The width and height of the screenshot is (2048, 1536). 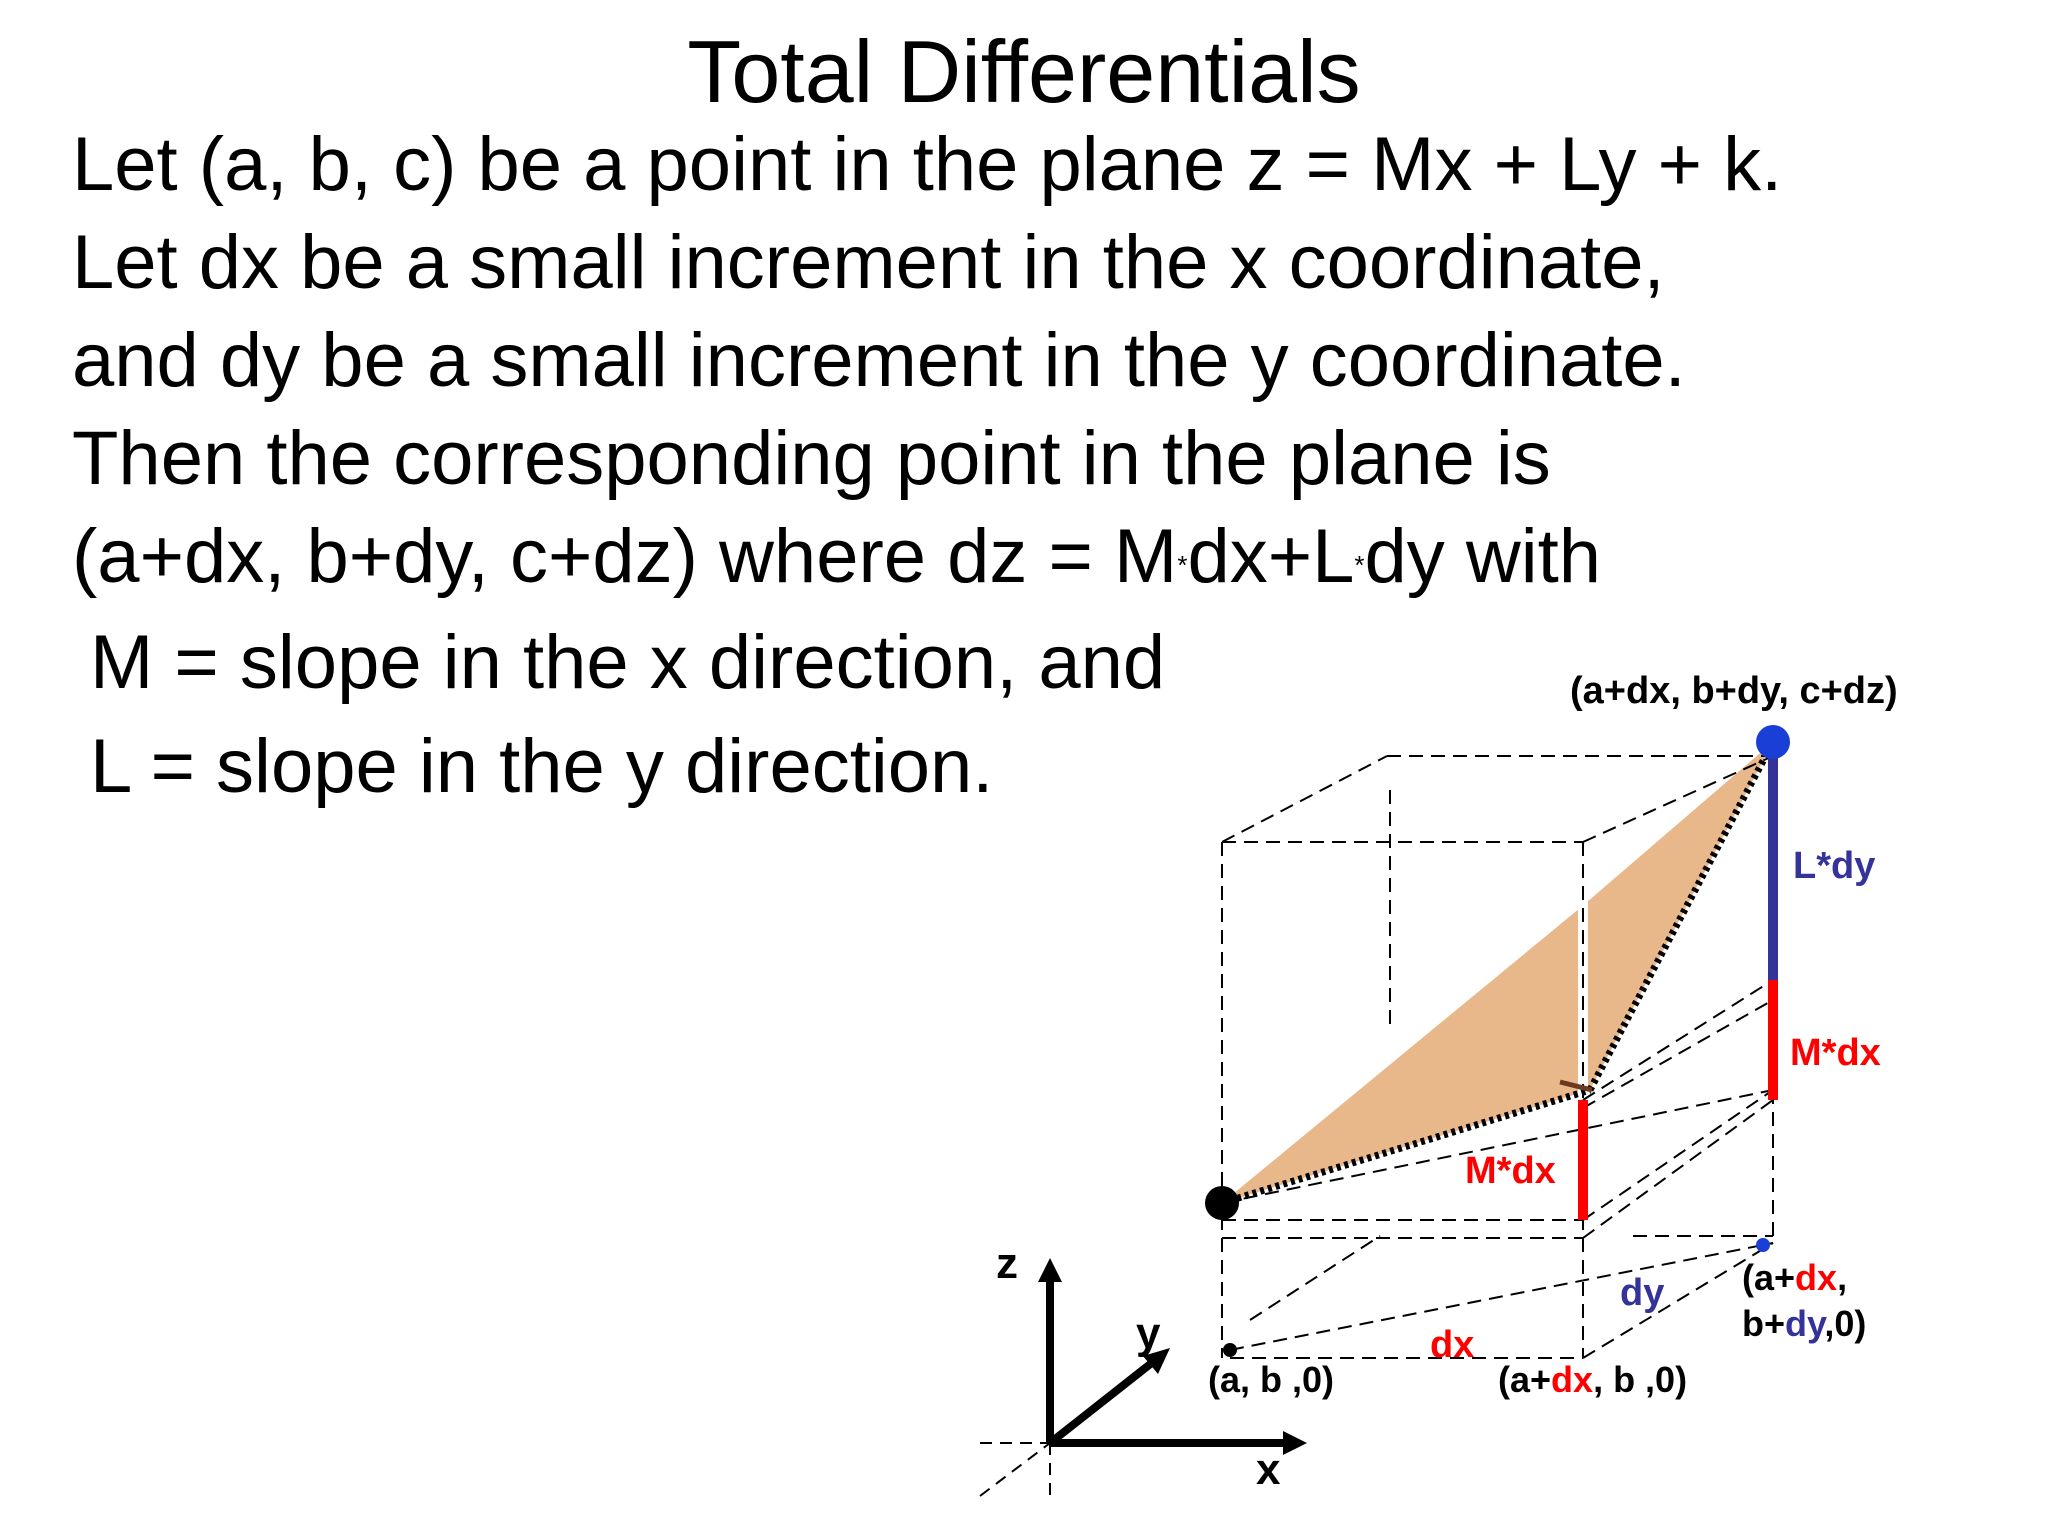 I want to click on definition-m: M = slope in the x direction, and, so click(x=628, y=662).